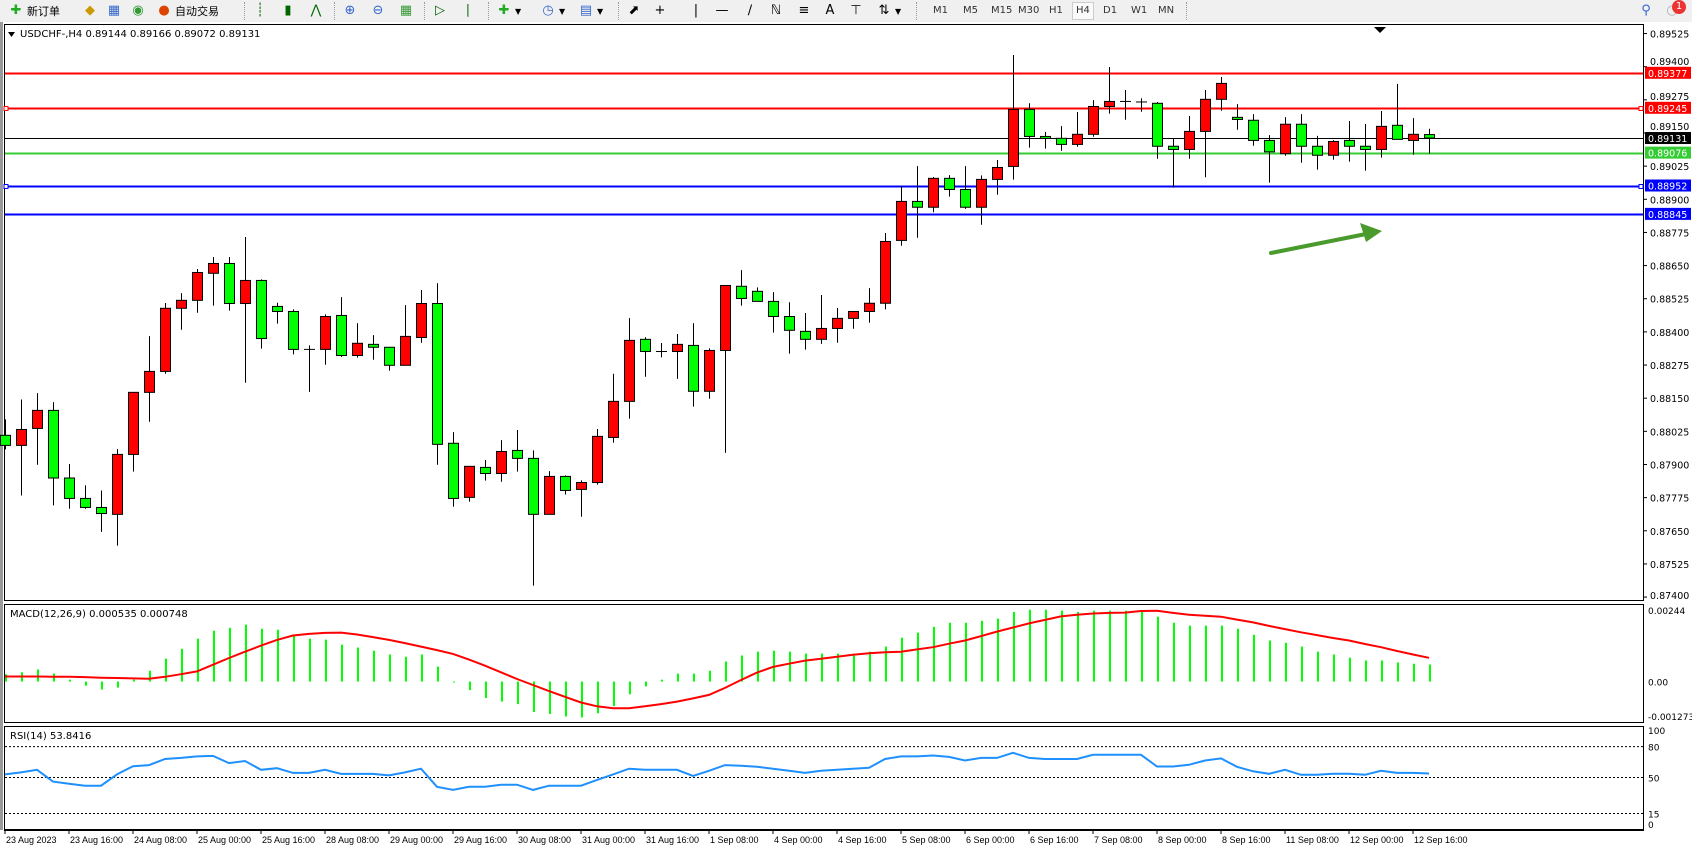  I want to click on signals-button: ◉, so click(138, 11).